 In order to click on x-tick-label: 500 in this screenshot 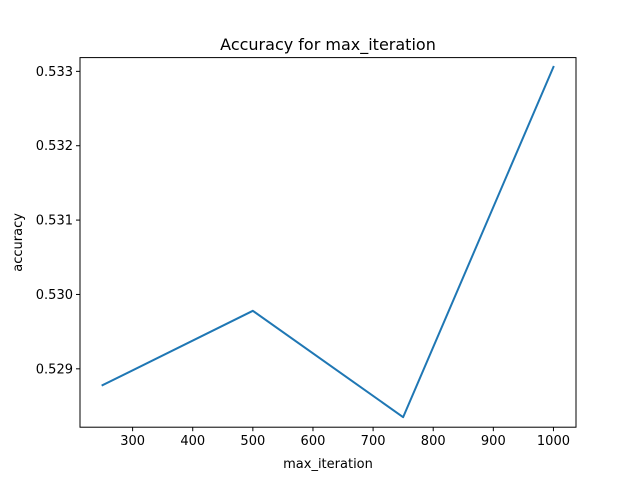, I will do `click(252, 441)`.